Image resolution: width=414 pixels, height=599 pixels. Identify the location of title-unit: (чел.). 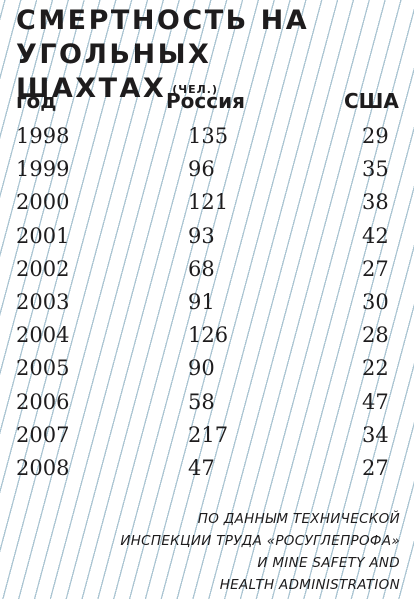
(195, 89).